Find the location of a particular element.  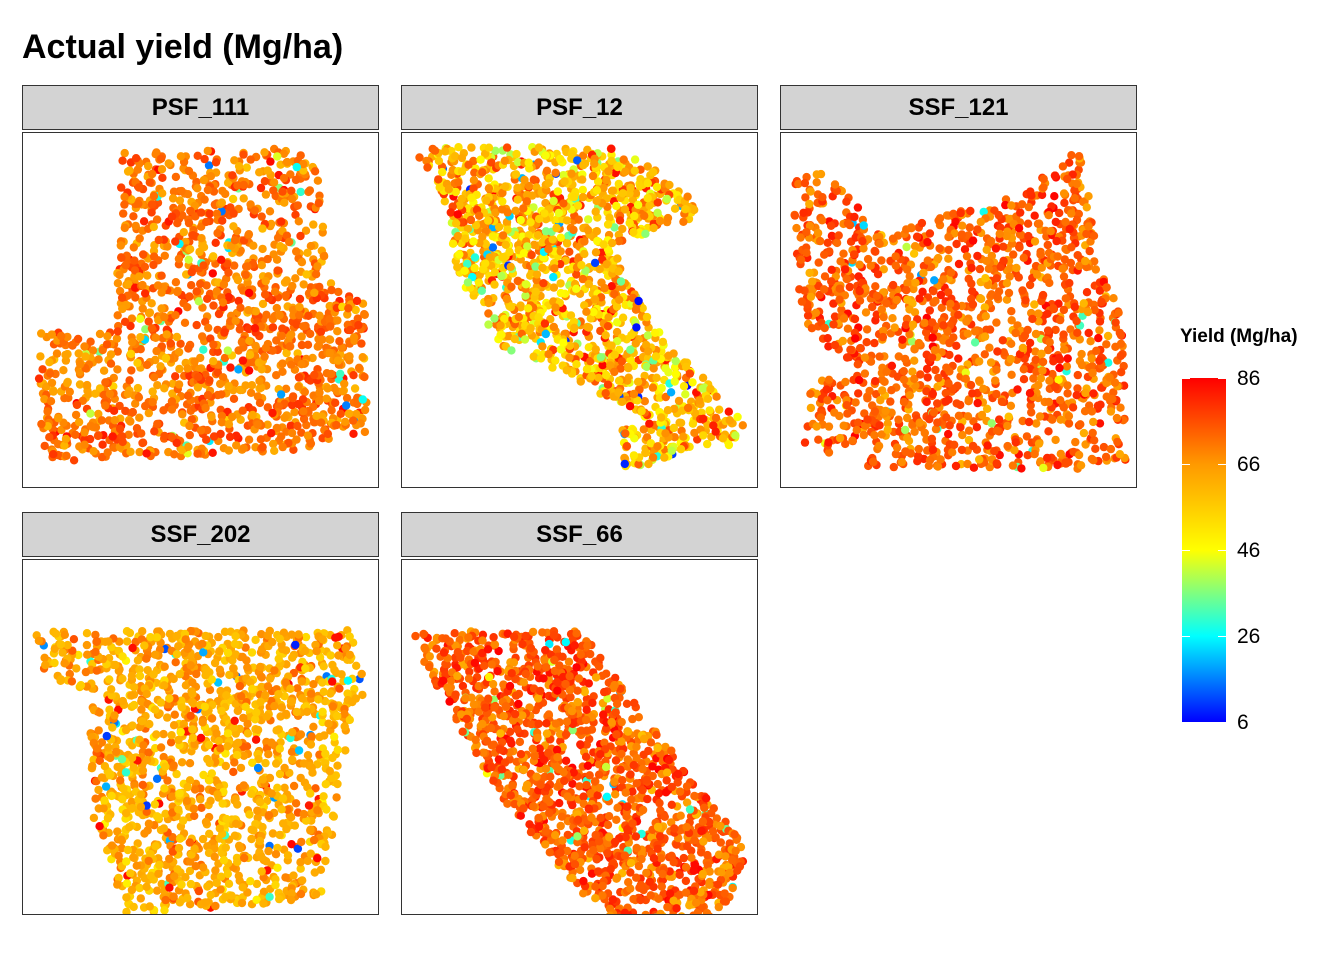

panel-ssf-202: SSF_202 is located at coordinates (200, 713).